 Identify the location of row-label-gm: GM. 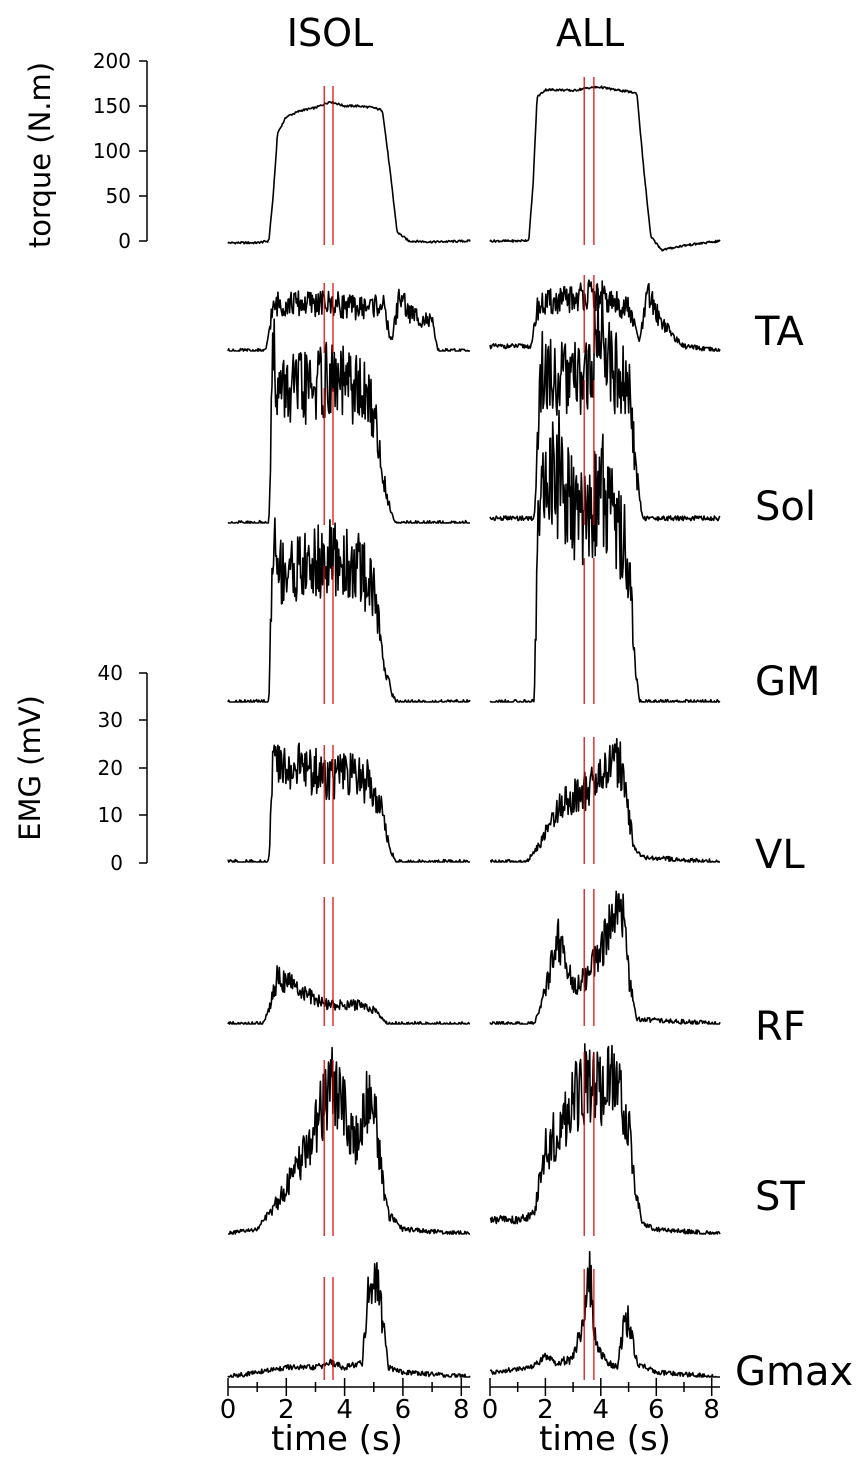
(788, 682).